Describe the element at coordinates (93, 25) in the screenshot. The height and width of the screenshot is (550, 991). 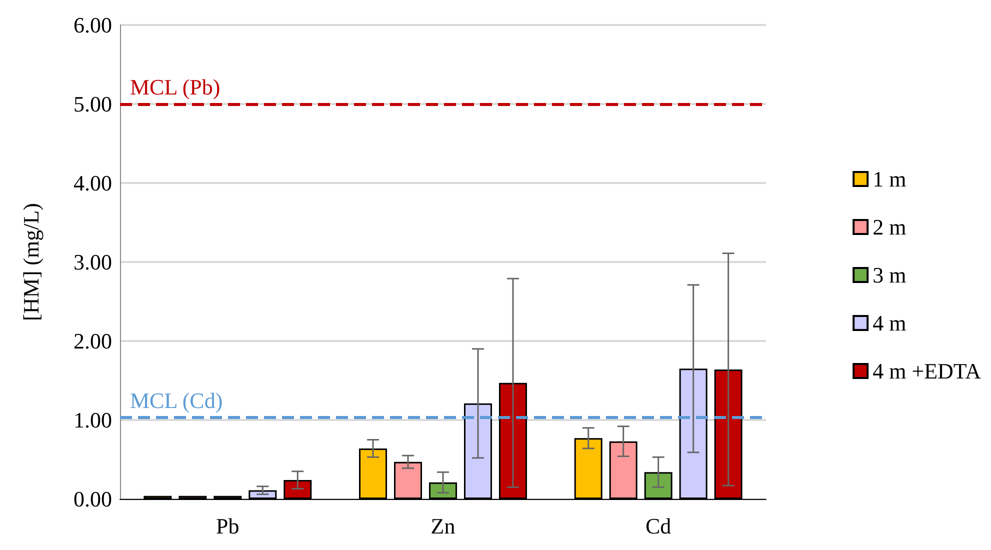
I see `y-tick-label: 6.00` at that location.